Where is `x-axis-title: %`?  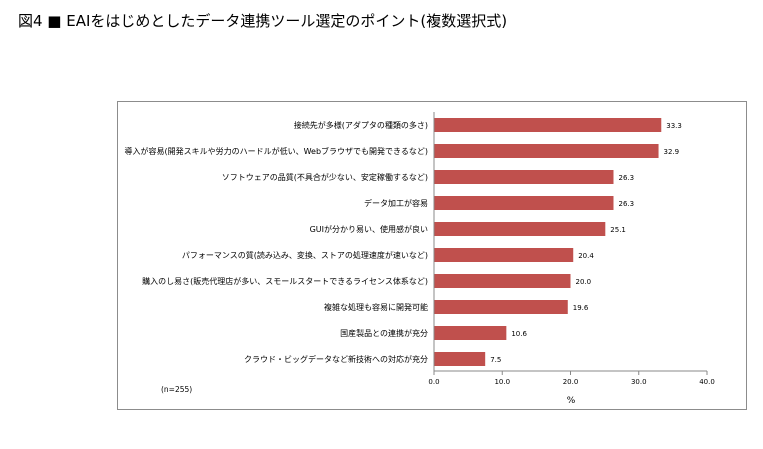
x-axis-title: % is located at coordinates (571, 401).